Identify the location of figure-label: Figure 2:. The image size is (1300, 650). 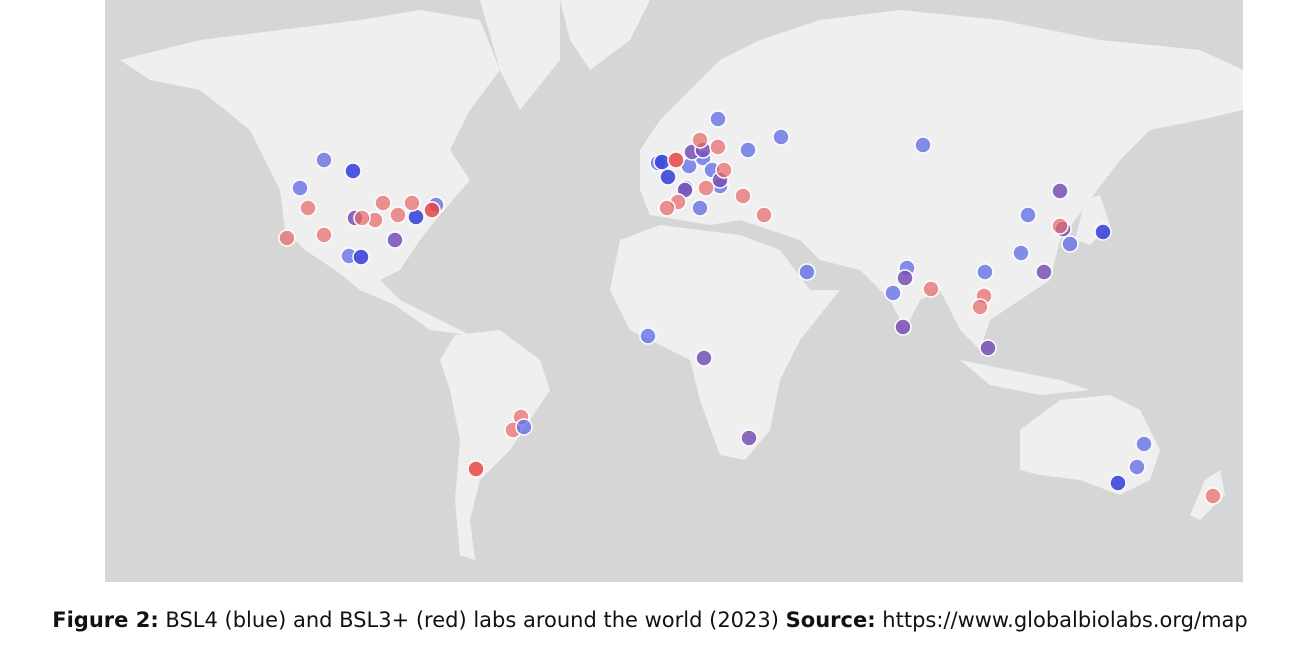
(105, 620).